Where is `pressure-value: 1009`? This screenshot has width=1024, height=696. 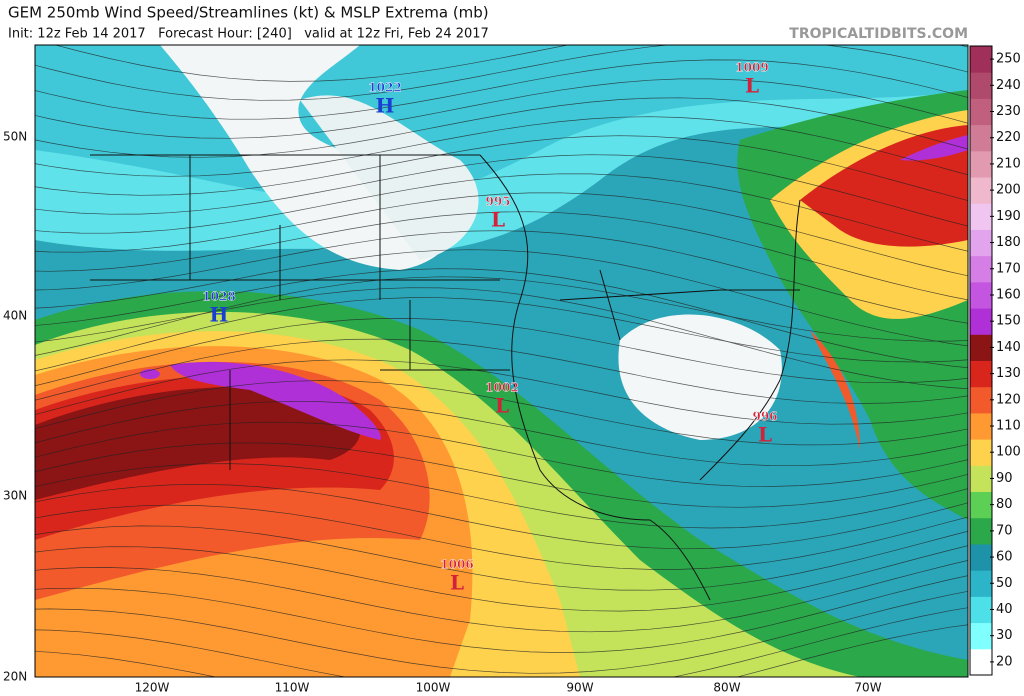
pressure-value: 1009 is located at coordinates (751, 68).